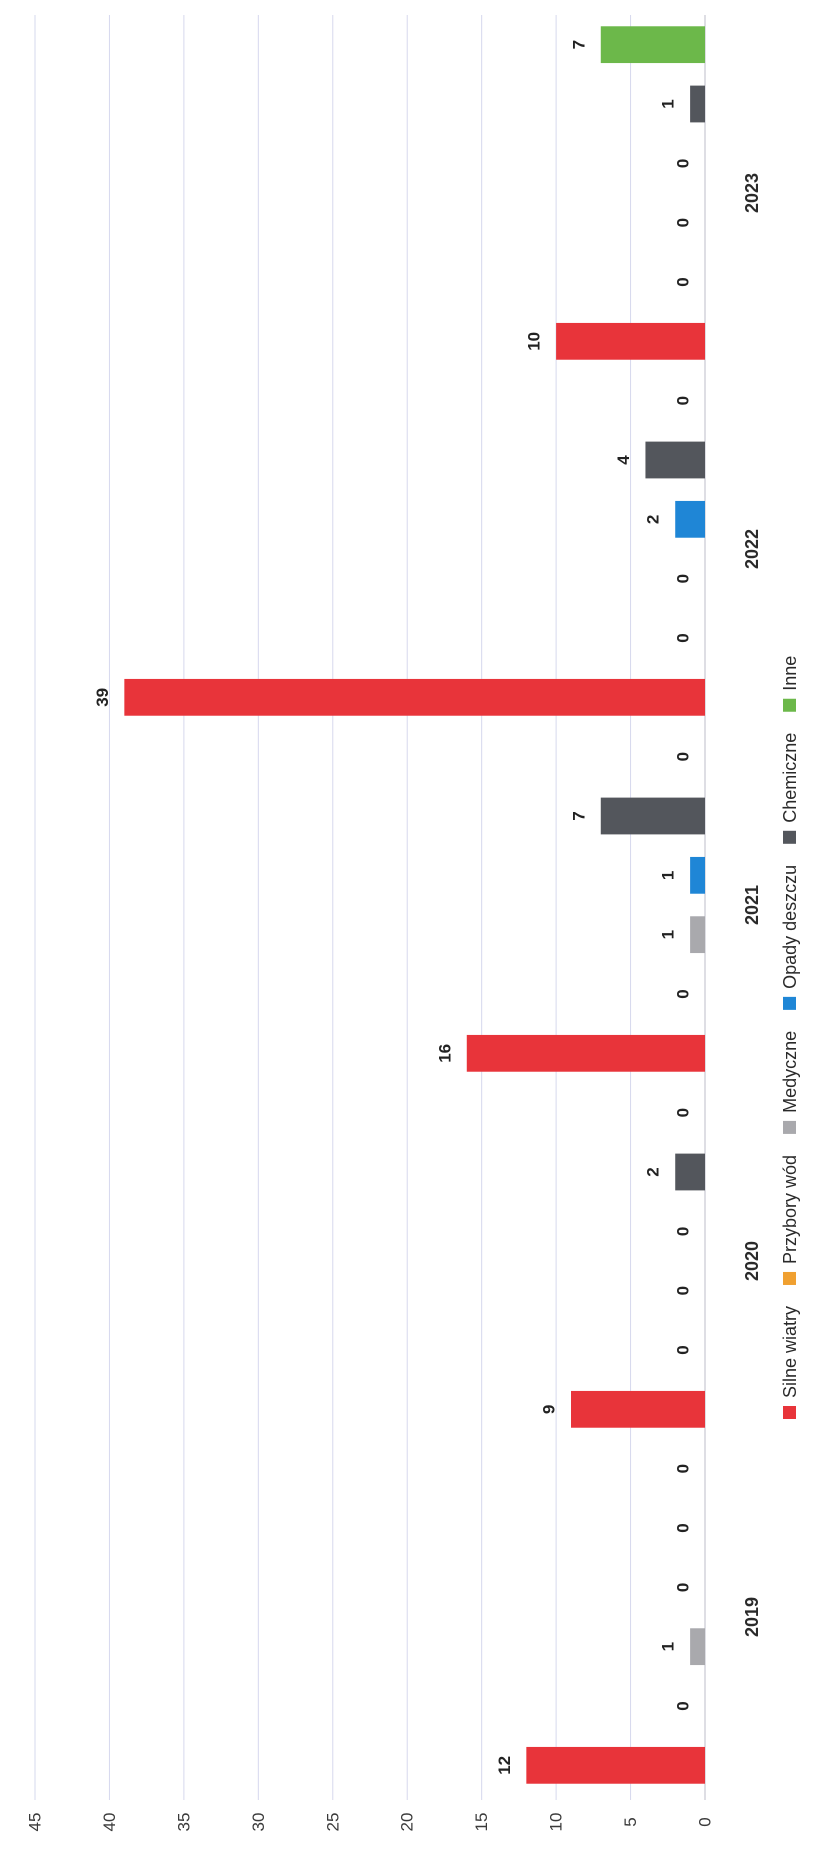  I want to click on data-label: 10, so click(534, 341).